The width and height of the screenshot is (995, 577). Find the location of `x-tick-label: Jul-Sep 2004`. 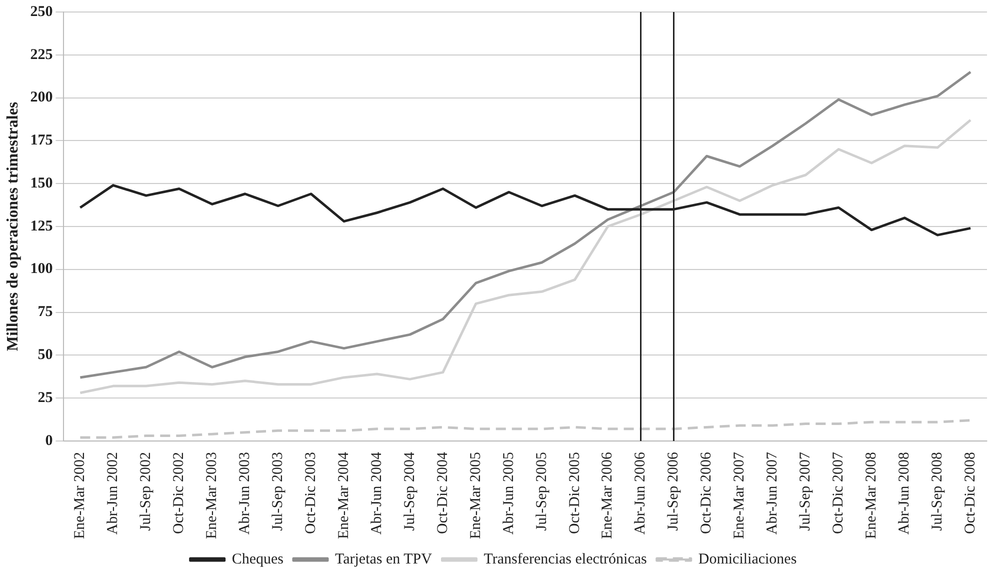

x-tick-label: Jul-Sep 2004 is located at coordinates (410, 491).